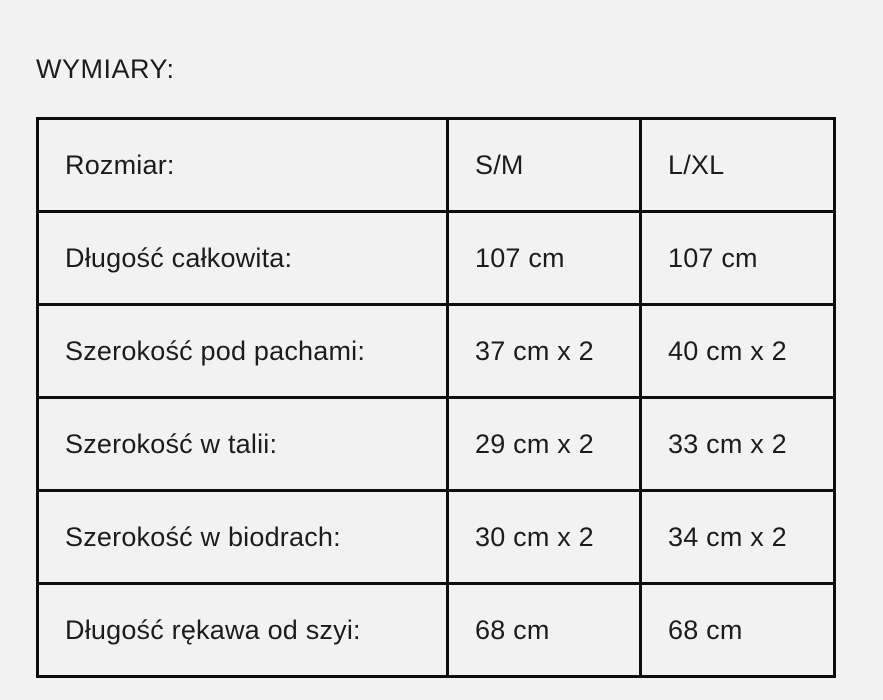  What do you see at coordinates (242, 444) in the screenshot?
I see `row-label-cell: Szerokość w talii:` at bounding box center [242, 444].